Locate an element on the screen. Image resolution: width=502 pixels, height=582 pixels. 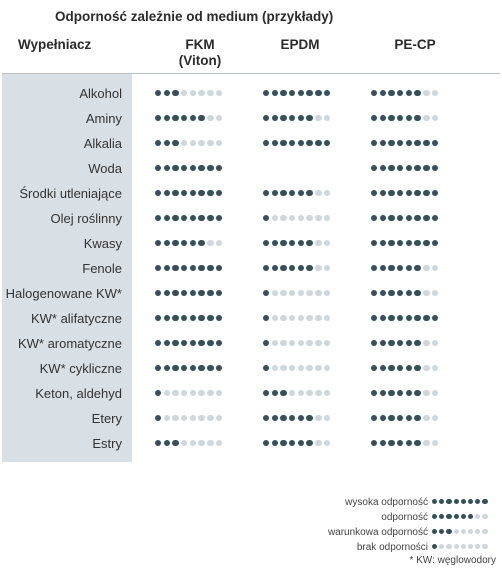
column-header-filler: Wypełniacz is located at coordinates (55, 44).